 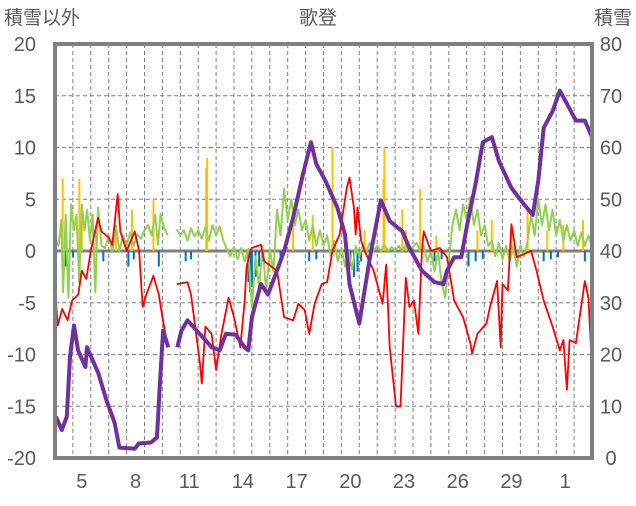 I want to click on y-tick-label-left: -20, so click(x=21, y=459).